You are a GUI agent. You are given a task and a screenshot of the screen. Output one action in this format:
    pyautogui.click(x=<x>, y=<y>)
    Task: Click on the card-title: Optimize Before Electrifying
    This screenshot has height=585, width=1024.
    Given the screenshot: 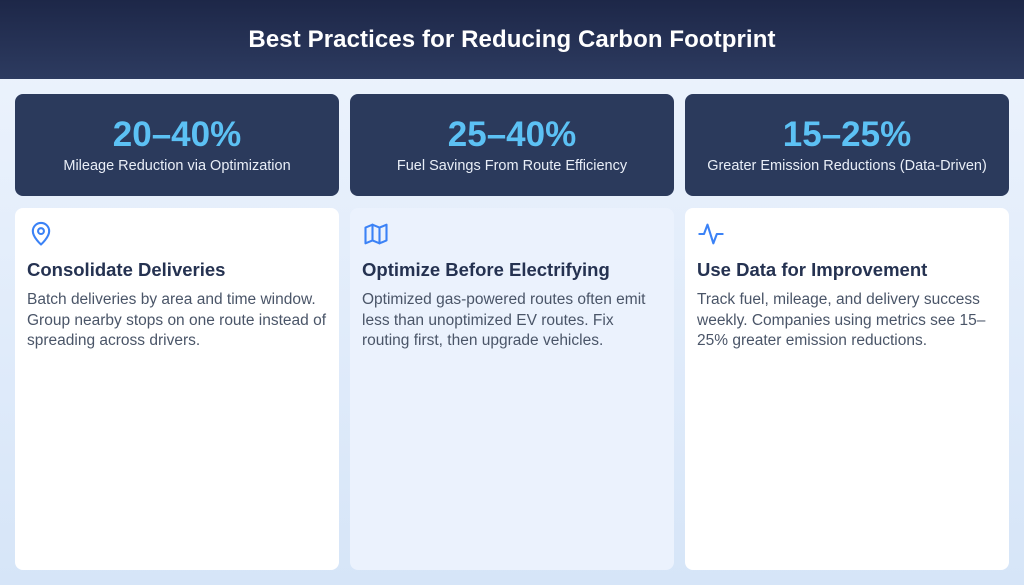 What is the action you would take?
    pyautogui.click(x=486, y=269)
    